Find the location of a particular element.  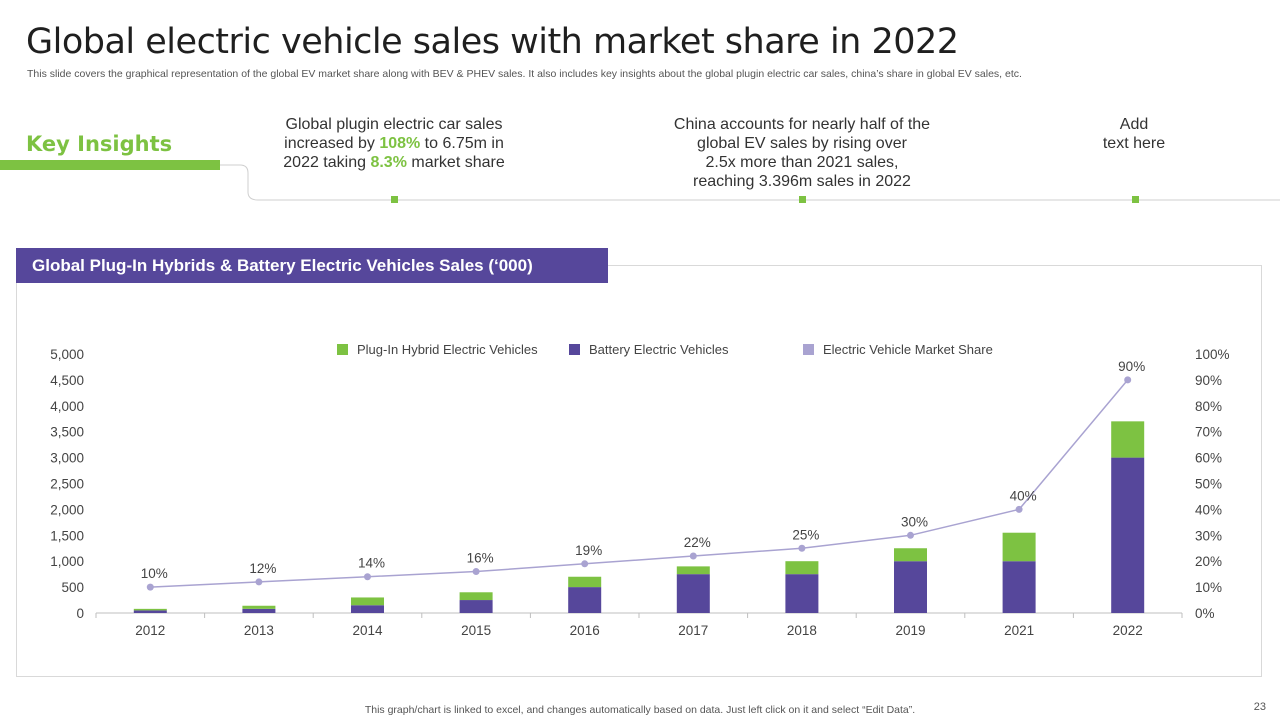

y-left-tick-label: 3,000 is located at coordinates (67, 458).